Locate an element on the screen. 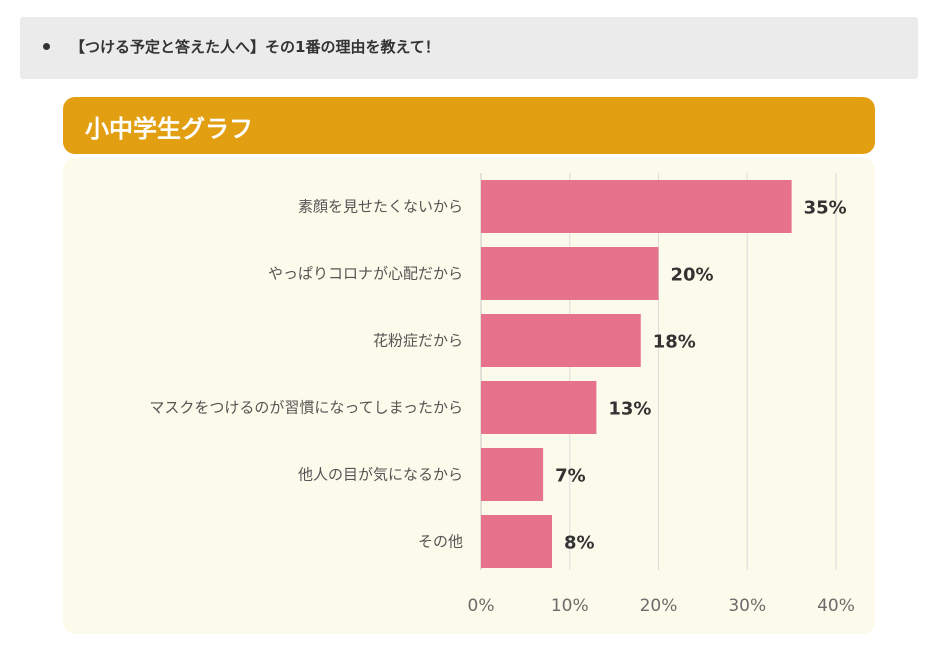  value-label: 35% is located at coordinates (825, 208).